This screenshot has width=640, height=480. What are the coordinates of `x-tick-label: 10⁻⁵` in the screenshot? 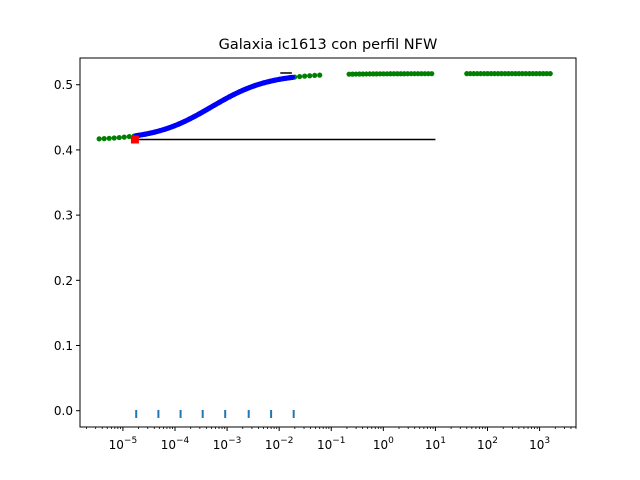 It's located at (123, 444).